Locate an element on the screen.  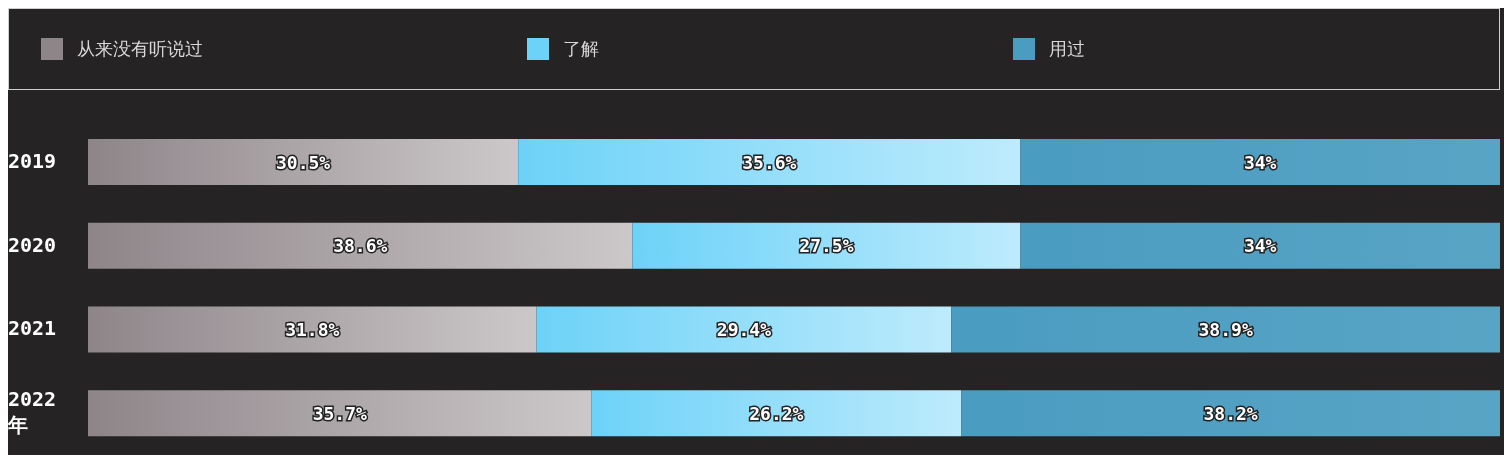
data-label: 31.8% is located at coordinates (312, 329).